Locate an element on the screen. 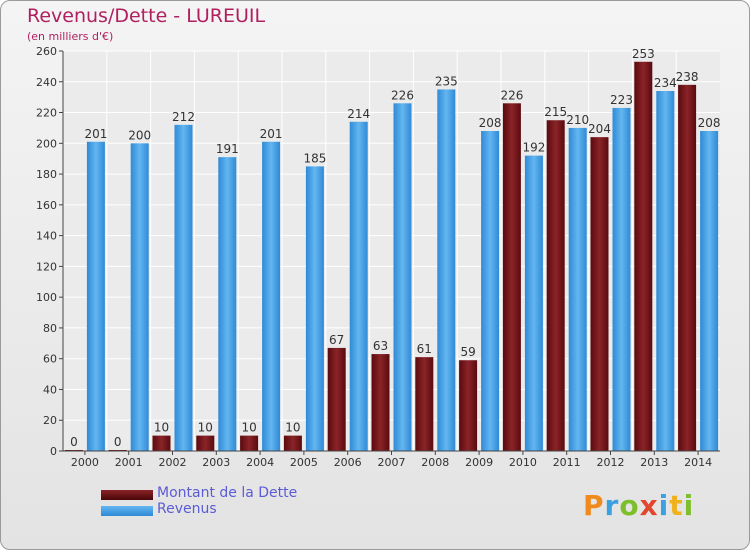 The width and height of the screenshot is (750, 550). x-tick-label: 2000 is located at coordinates (85, 462).